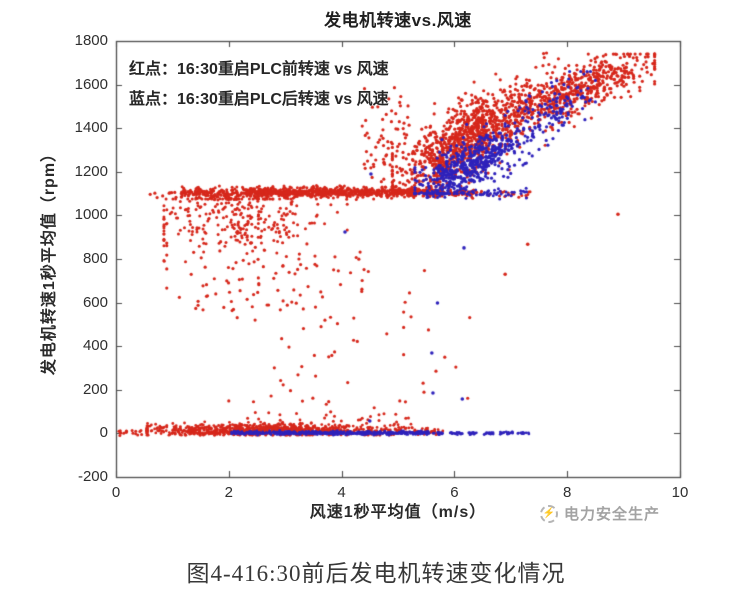 Image resolution: width=752 pixels, height=591 pixels. I want to click on watermark-text: 电力安全生产, so click(612, 514).